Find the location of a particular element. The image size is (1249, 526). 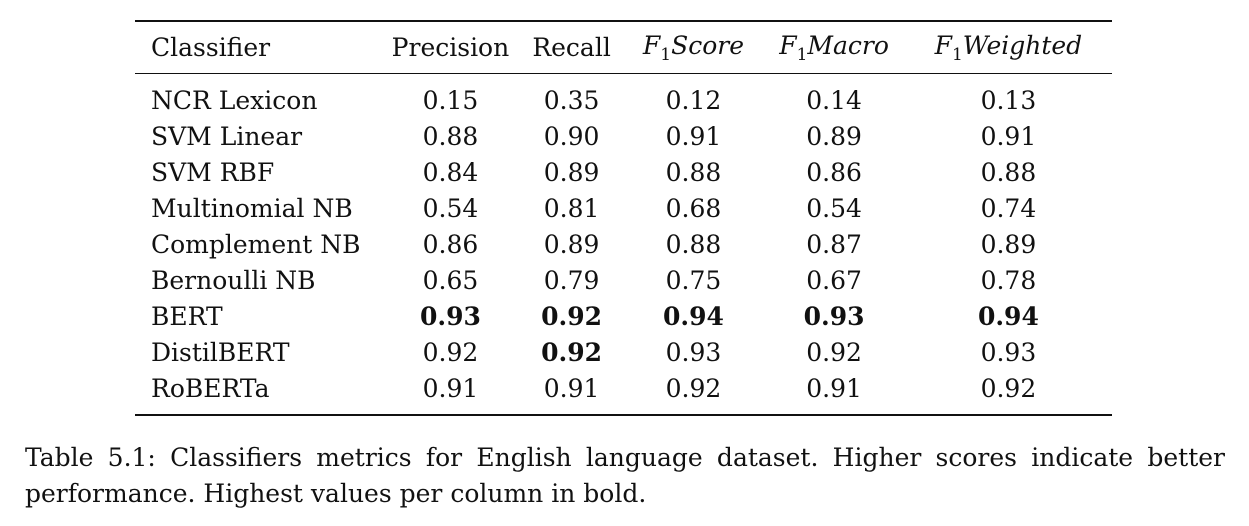

cell-f1-macro: 0.86 is located at coordinates (834, 172).